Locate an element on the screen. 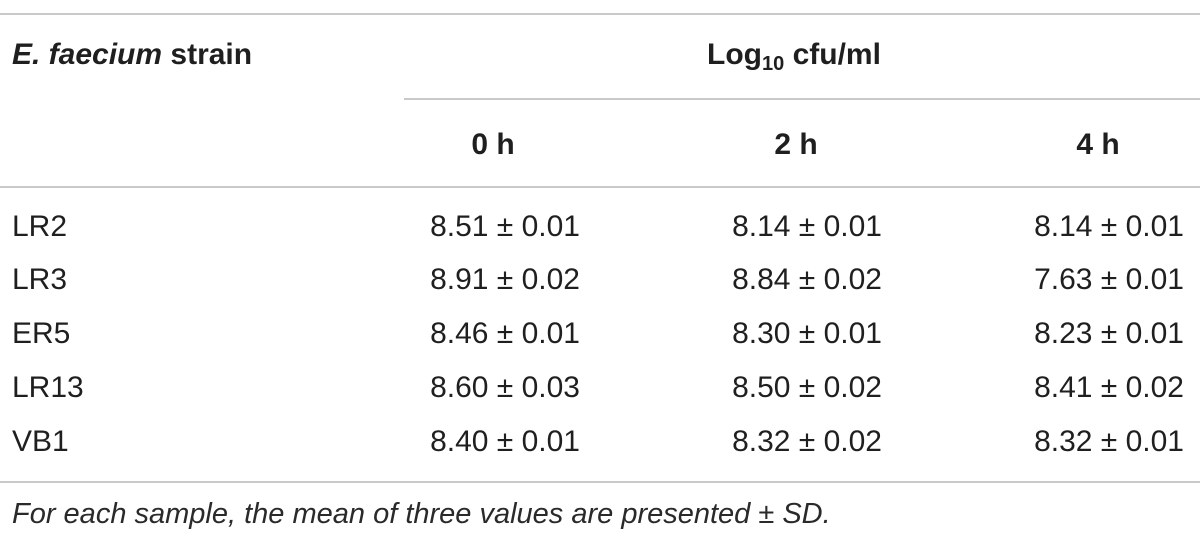 This screenshot has width=1200, height=546. value-cell-0h: 8.40 ± 0.01 is located at coordinates (505, 441).